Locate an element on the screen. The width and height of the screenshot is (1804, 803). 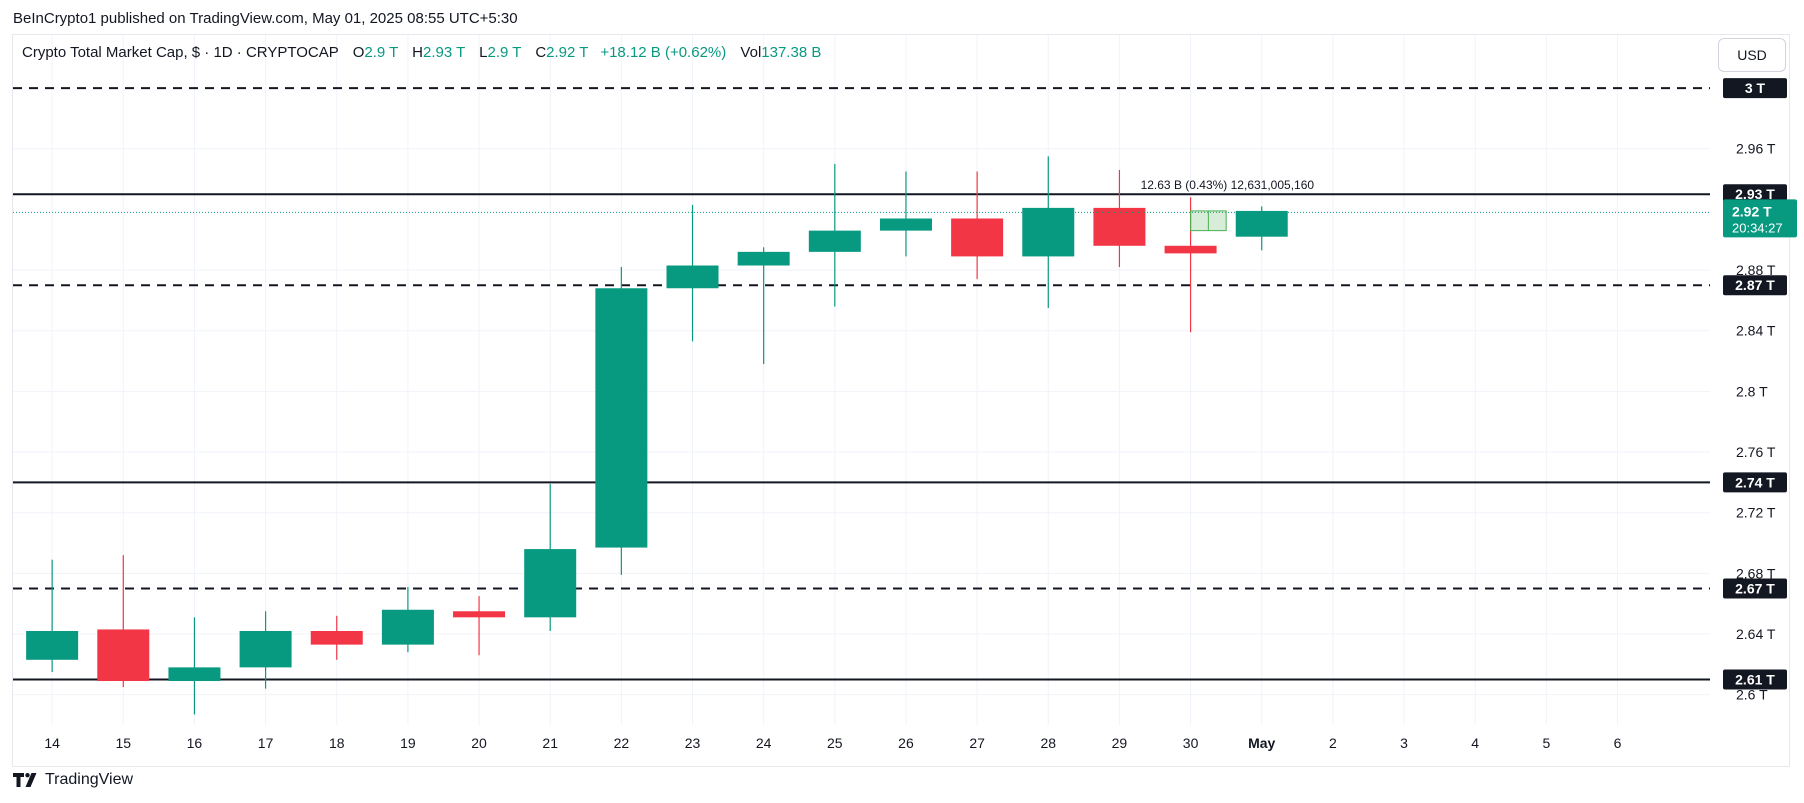
x-tick-label: 19 is located at coordinates (408, 743).